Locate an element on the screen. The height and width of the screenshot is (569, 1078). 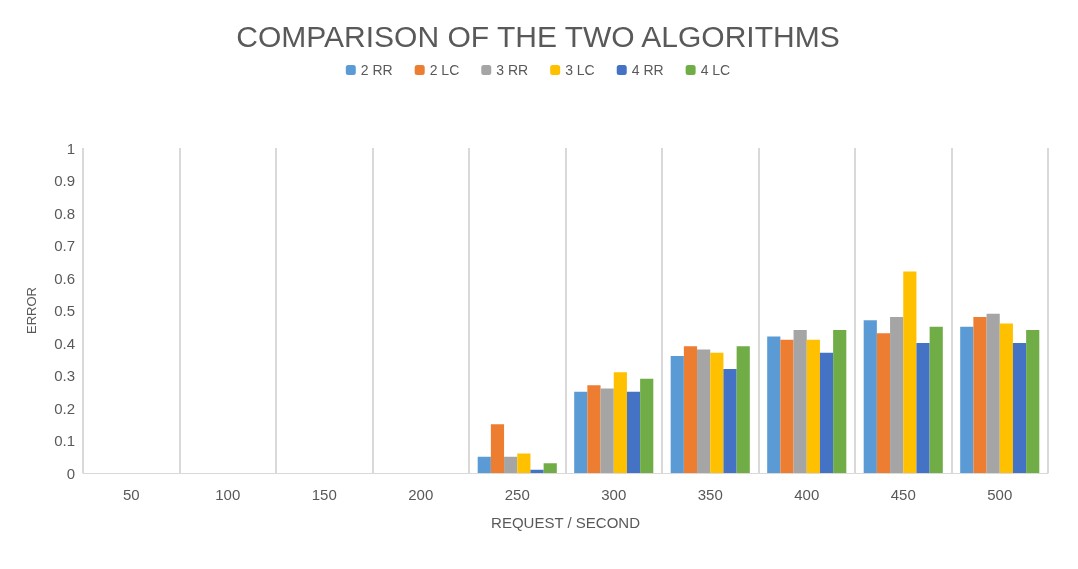
chart-title: COMPARISON OF THE TWO ALGORITHMS is located at coordinates (538, 36).